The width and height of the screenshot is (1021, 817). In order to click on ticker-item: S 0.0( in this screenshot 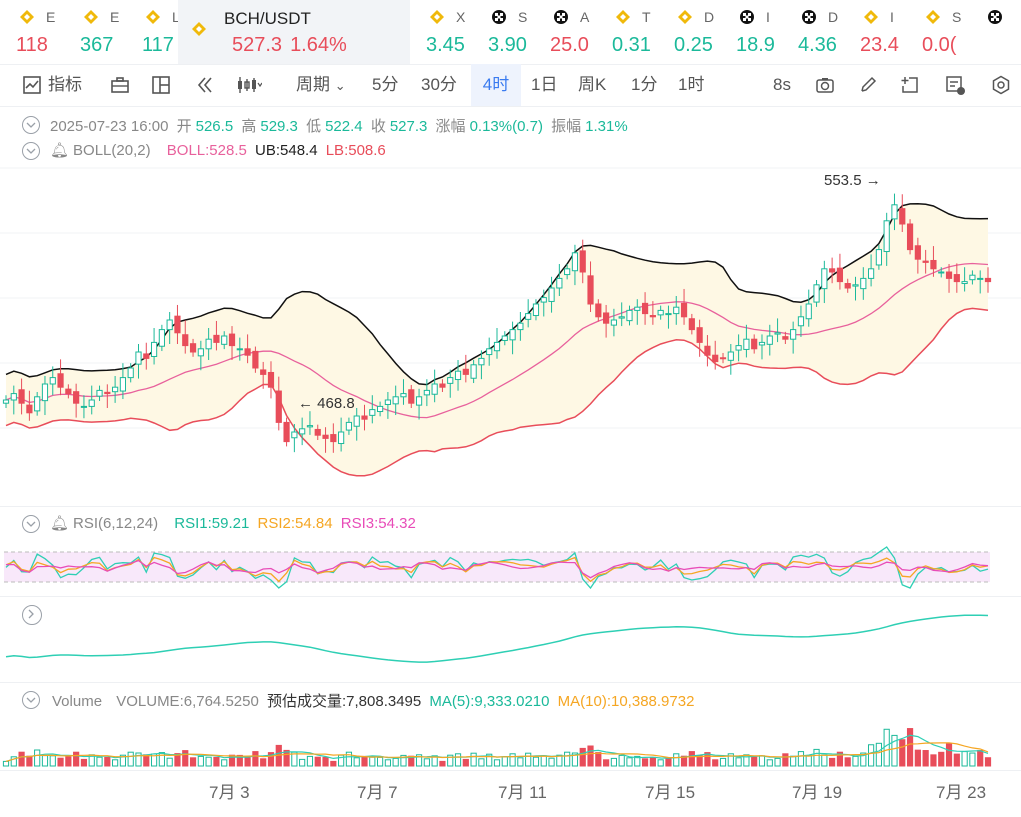, I will do `click(937, 32)`.